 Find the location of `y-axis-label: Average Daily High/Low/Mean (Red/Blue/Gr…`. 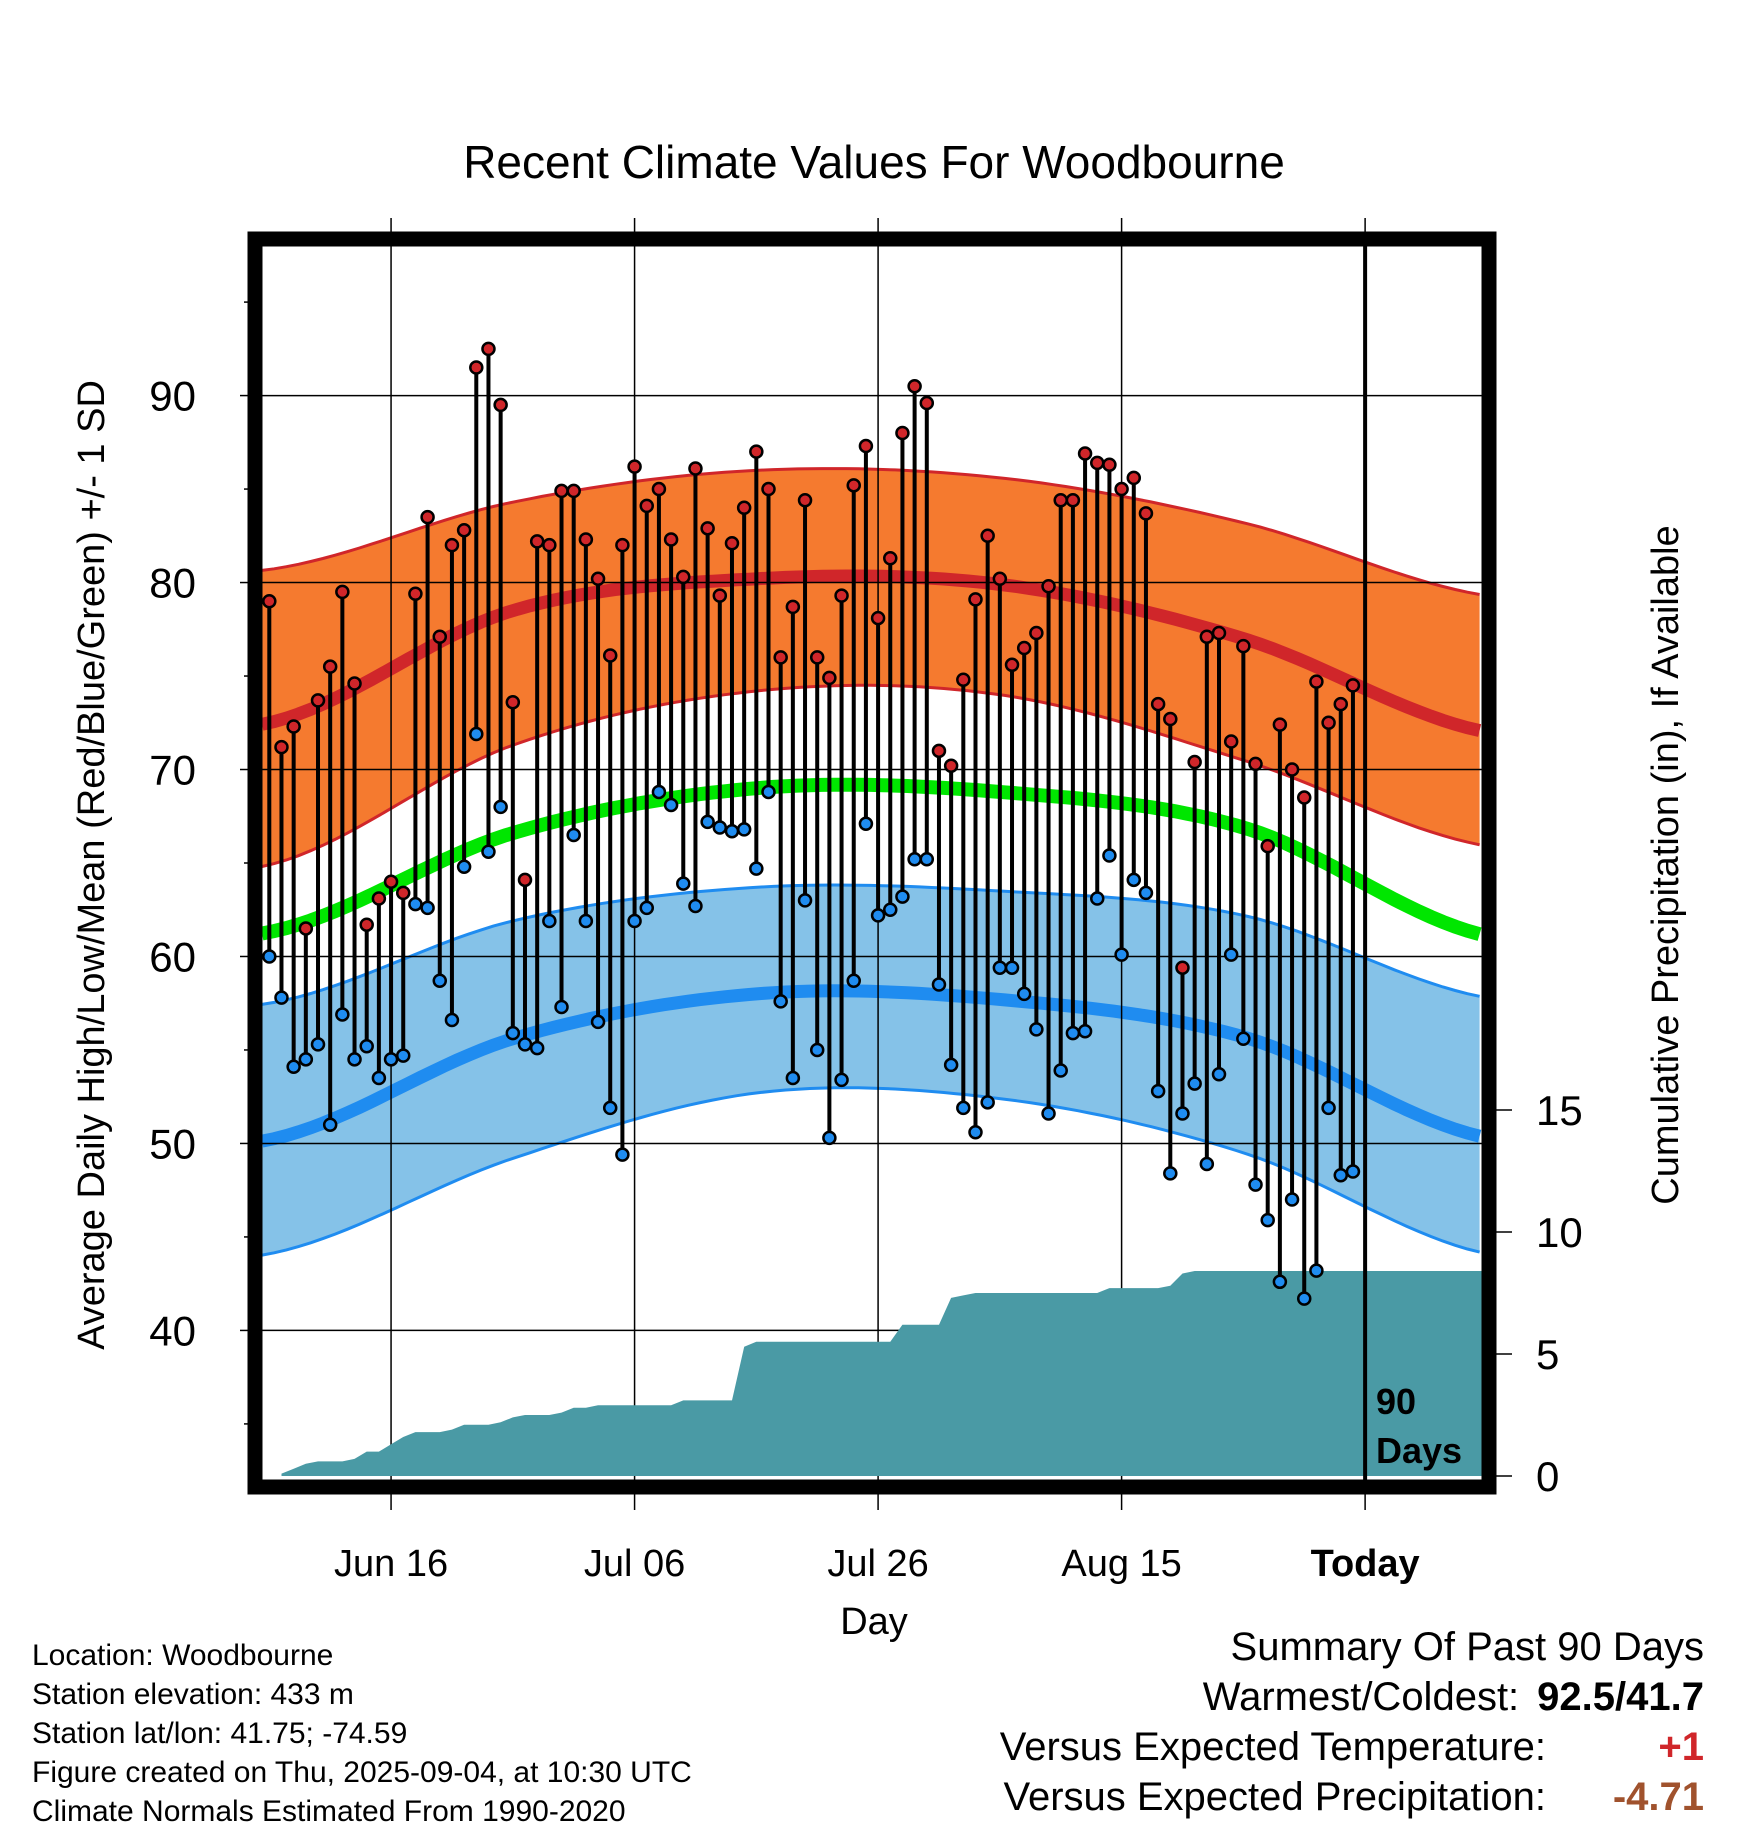

y-axis-label: Average Daily High/Low/Mean (Red/Blue/Gr… is located at coordinates (92, 865).